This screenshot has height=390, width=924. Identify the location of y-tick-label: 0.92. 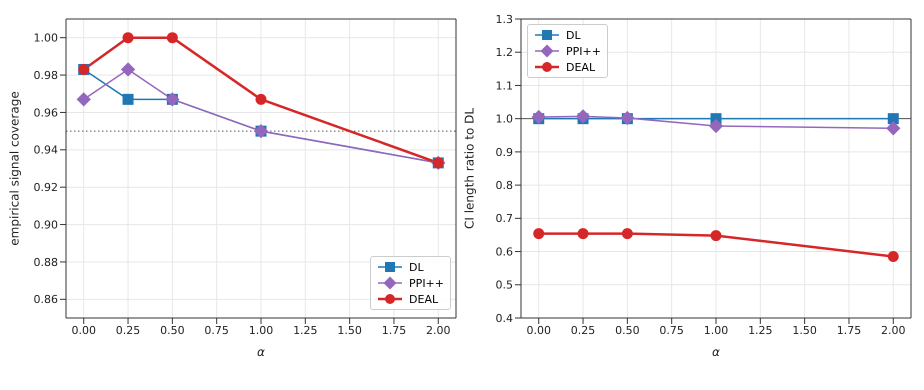
(46, 187).